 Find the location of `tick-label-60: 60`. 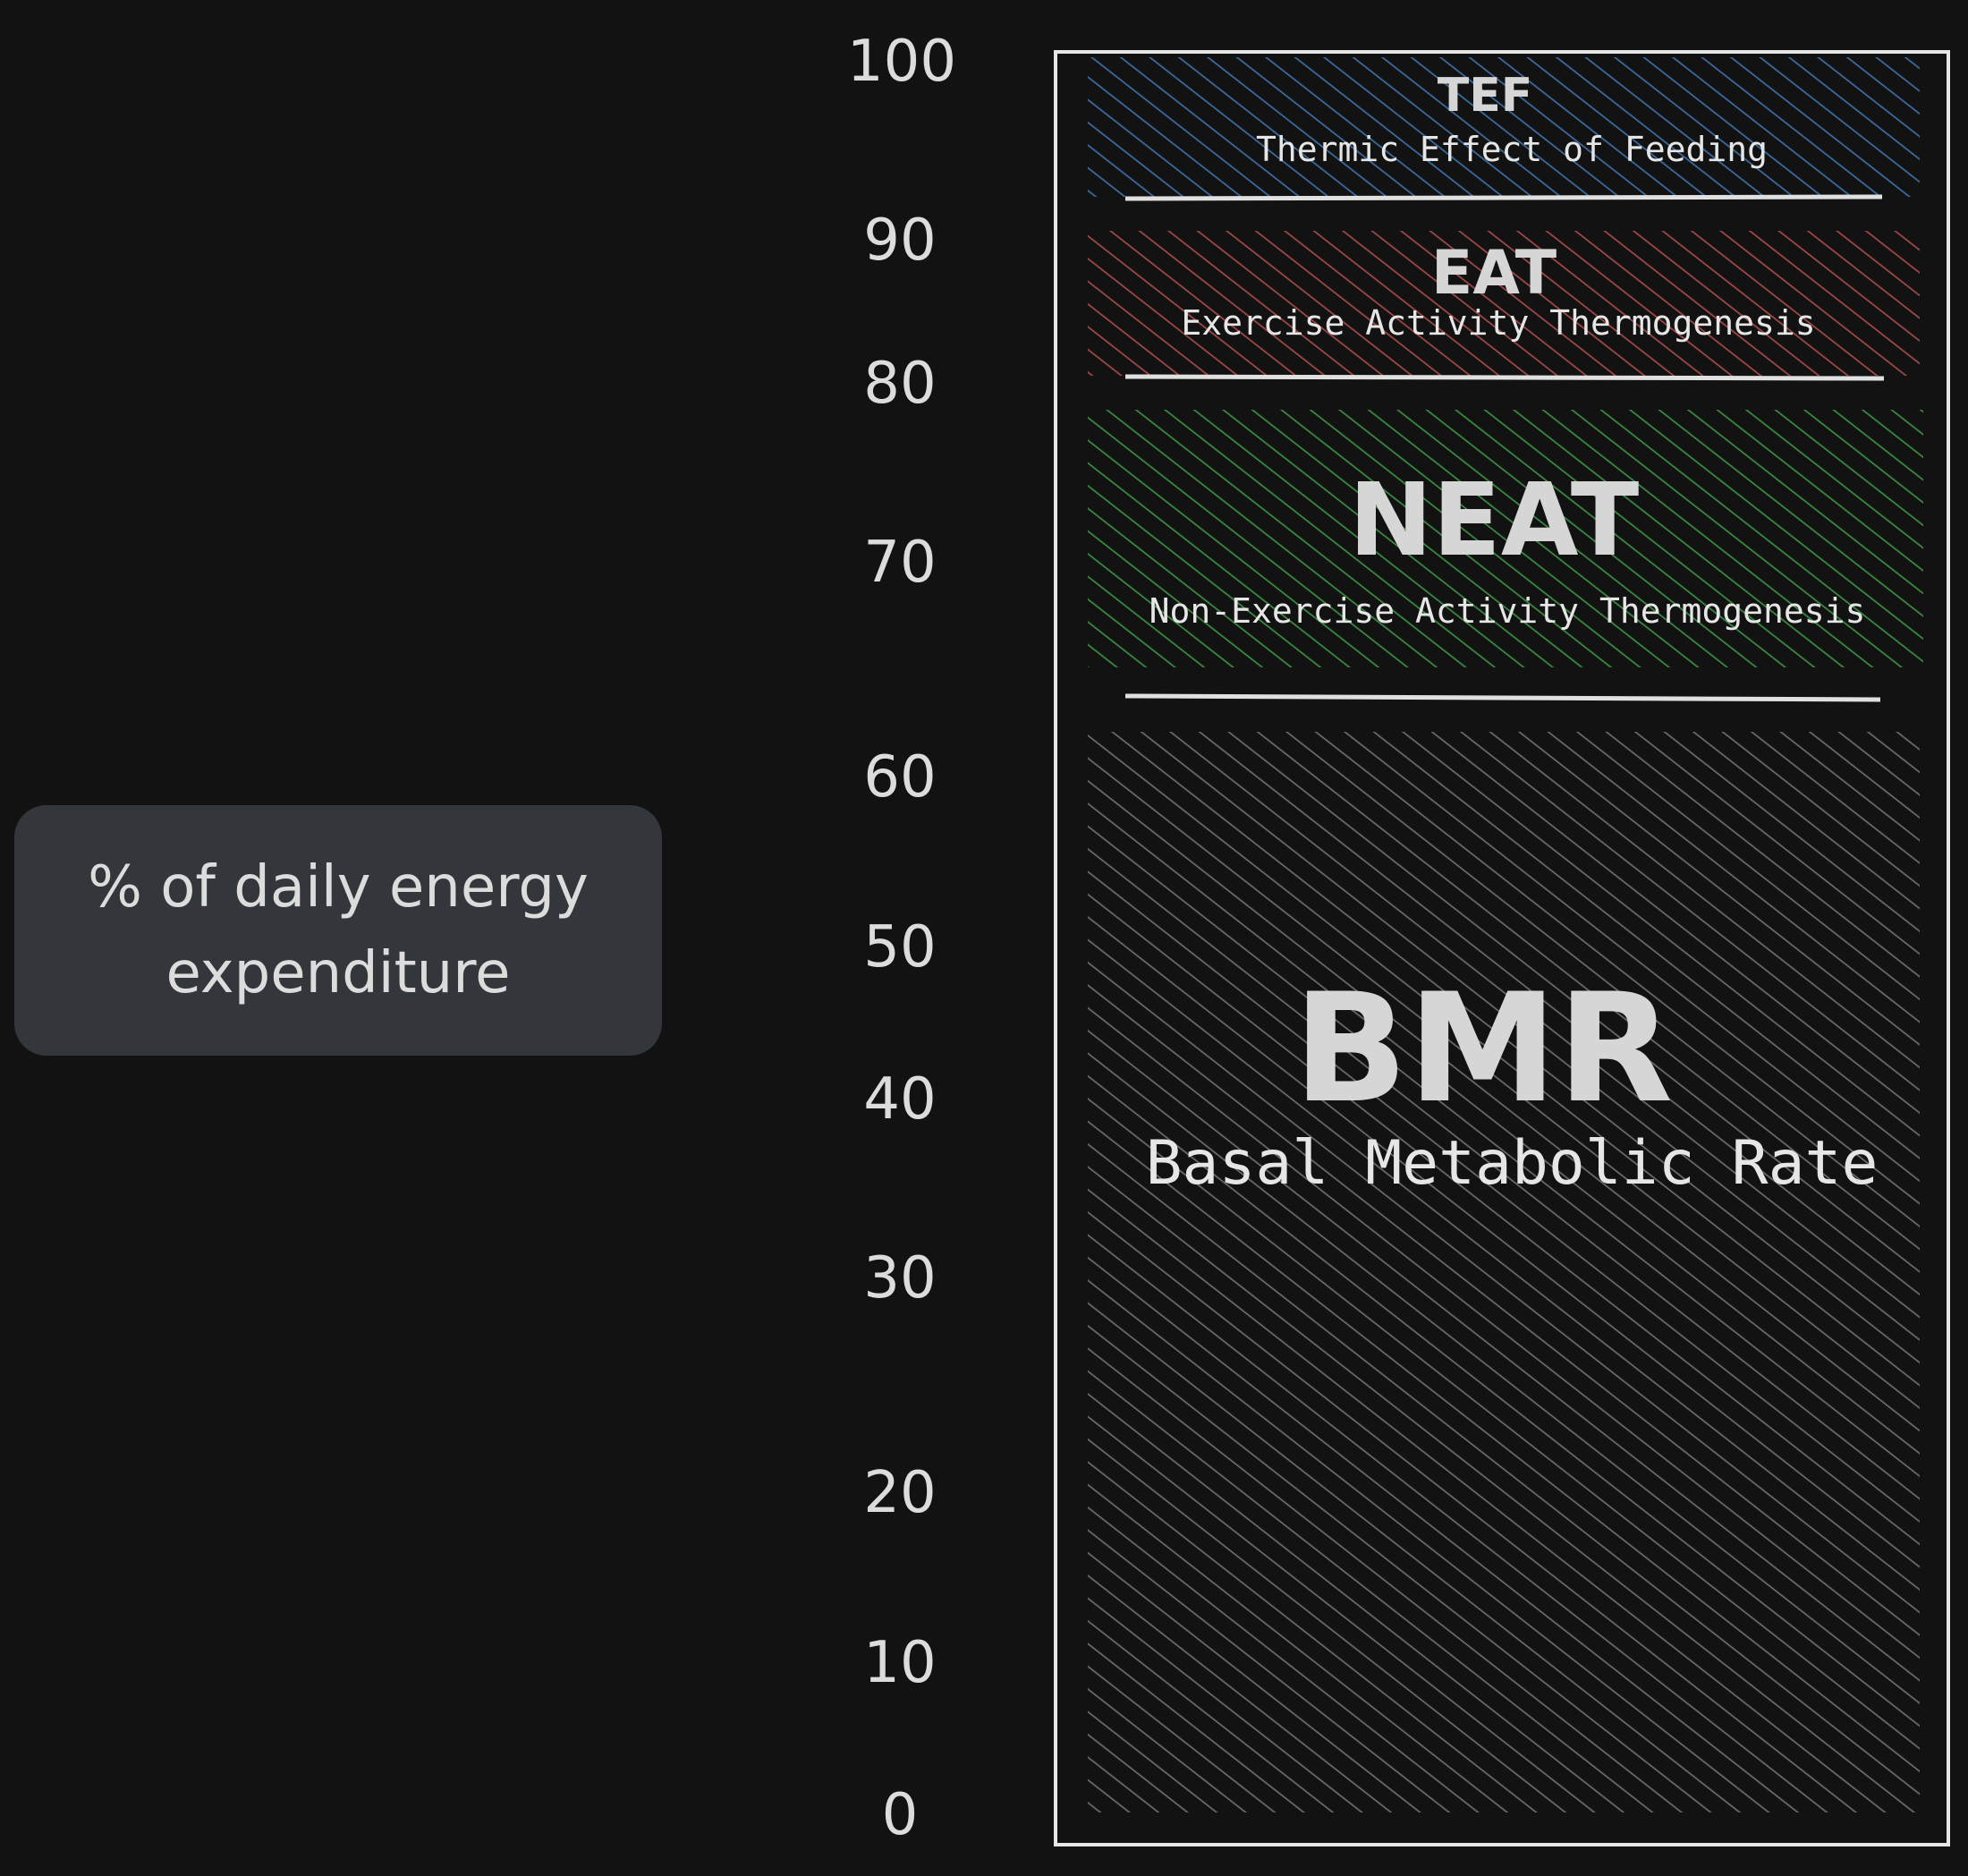

tick-label-60: 60 is located at coordinates (900, 777).